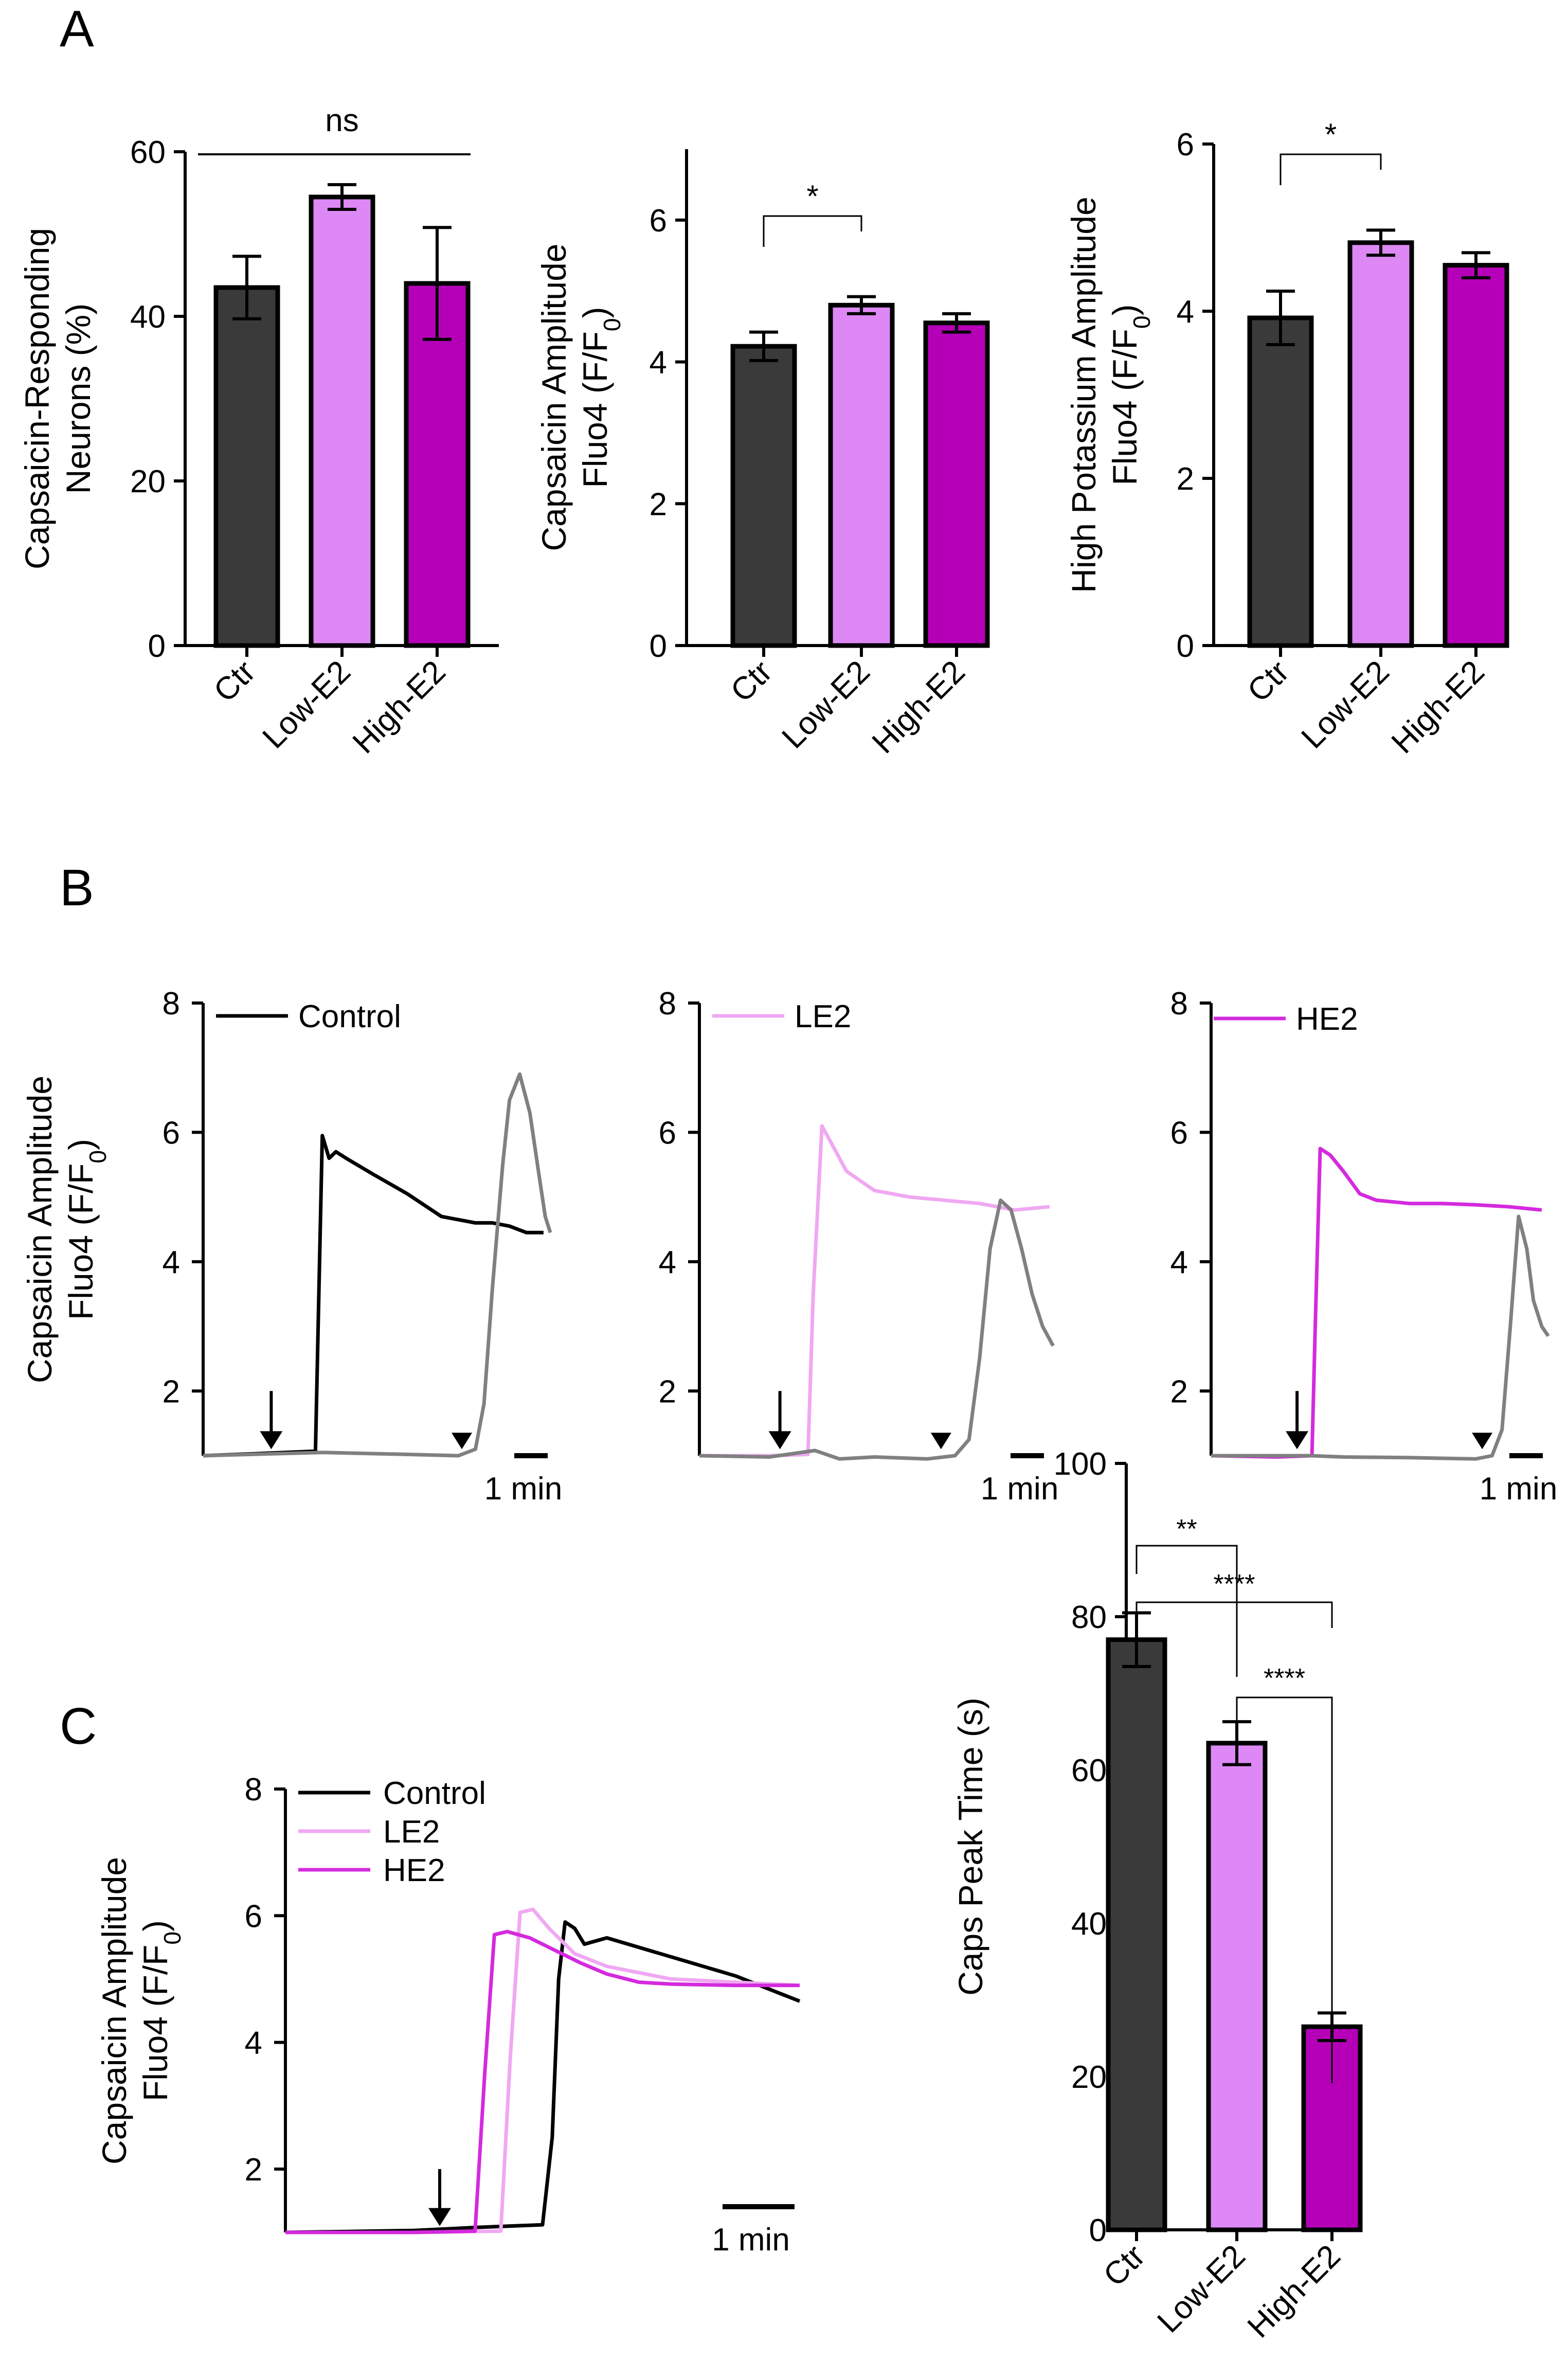  Describe the element at coordinates (1186, 1529) in the screenshot. I see `significance-label: **` at that location.